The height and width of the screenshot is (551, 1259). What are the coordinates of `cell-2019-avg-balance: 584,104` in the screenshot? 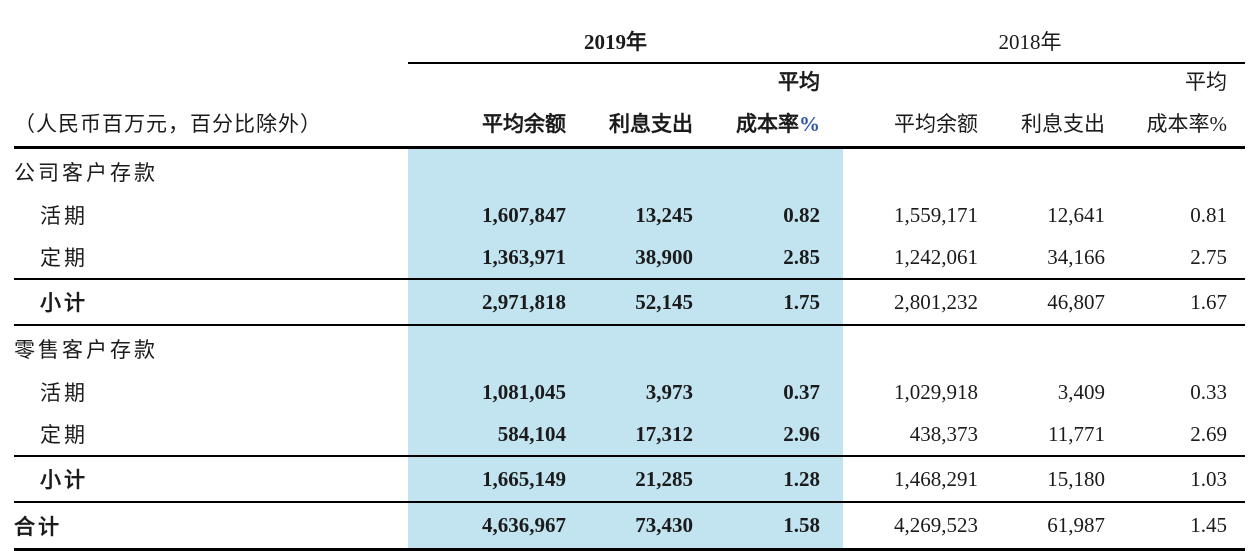 It's located at (488, 434).